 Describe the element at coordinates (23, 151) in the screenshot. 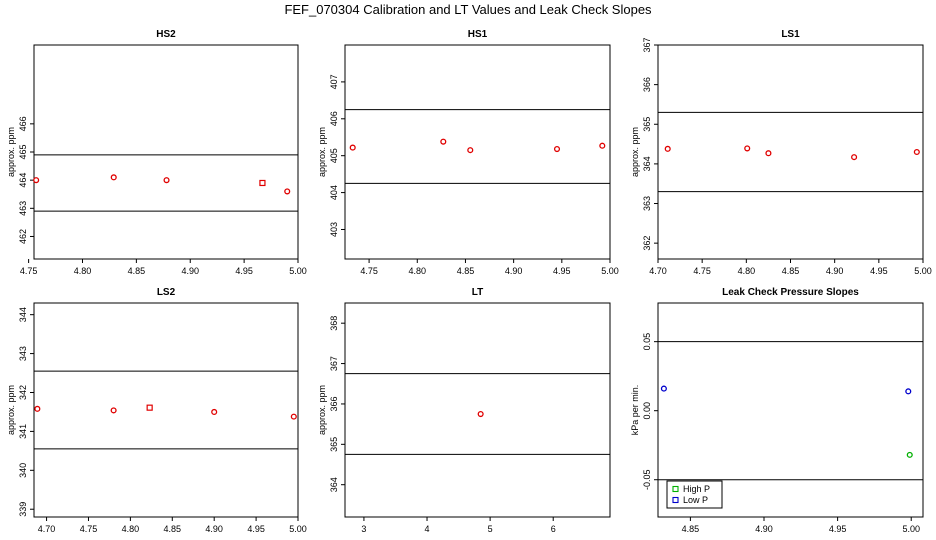

I see `y-tick-label: 465` at that location.